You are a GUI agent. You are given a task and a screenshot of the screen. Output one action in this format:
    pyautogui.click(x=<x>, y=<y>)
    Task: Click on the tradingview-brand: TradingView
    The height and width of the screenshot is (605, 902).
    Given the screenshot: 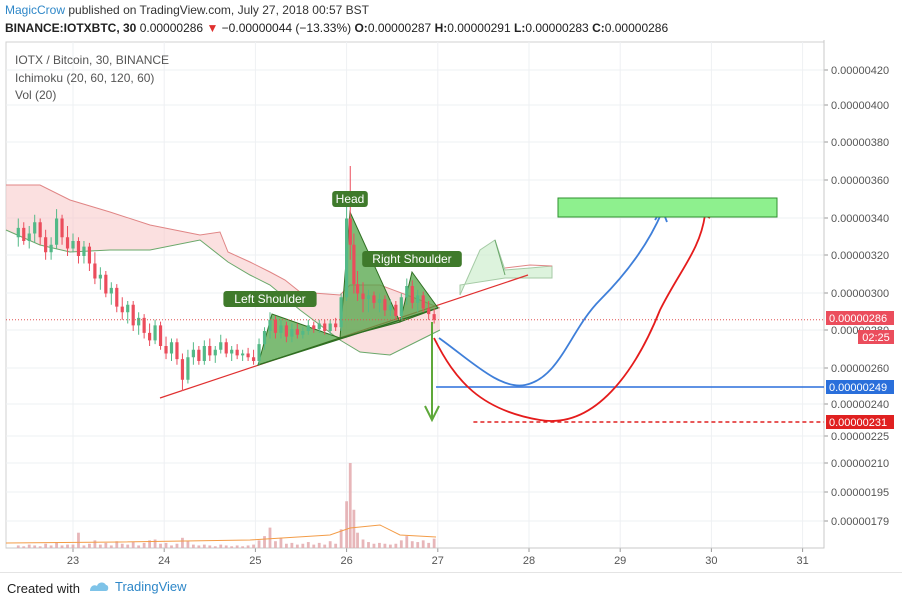 What is the action you would take?
    pyautogui.click(x=137, y=586)
    